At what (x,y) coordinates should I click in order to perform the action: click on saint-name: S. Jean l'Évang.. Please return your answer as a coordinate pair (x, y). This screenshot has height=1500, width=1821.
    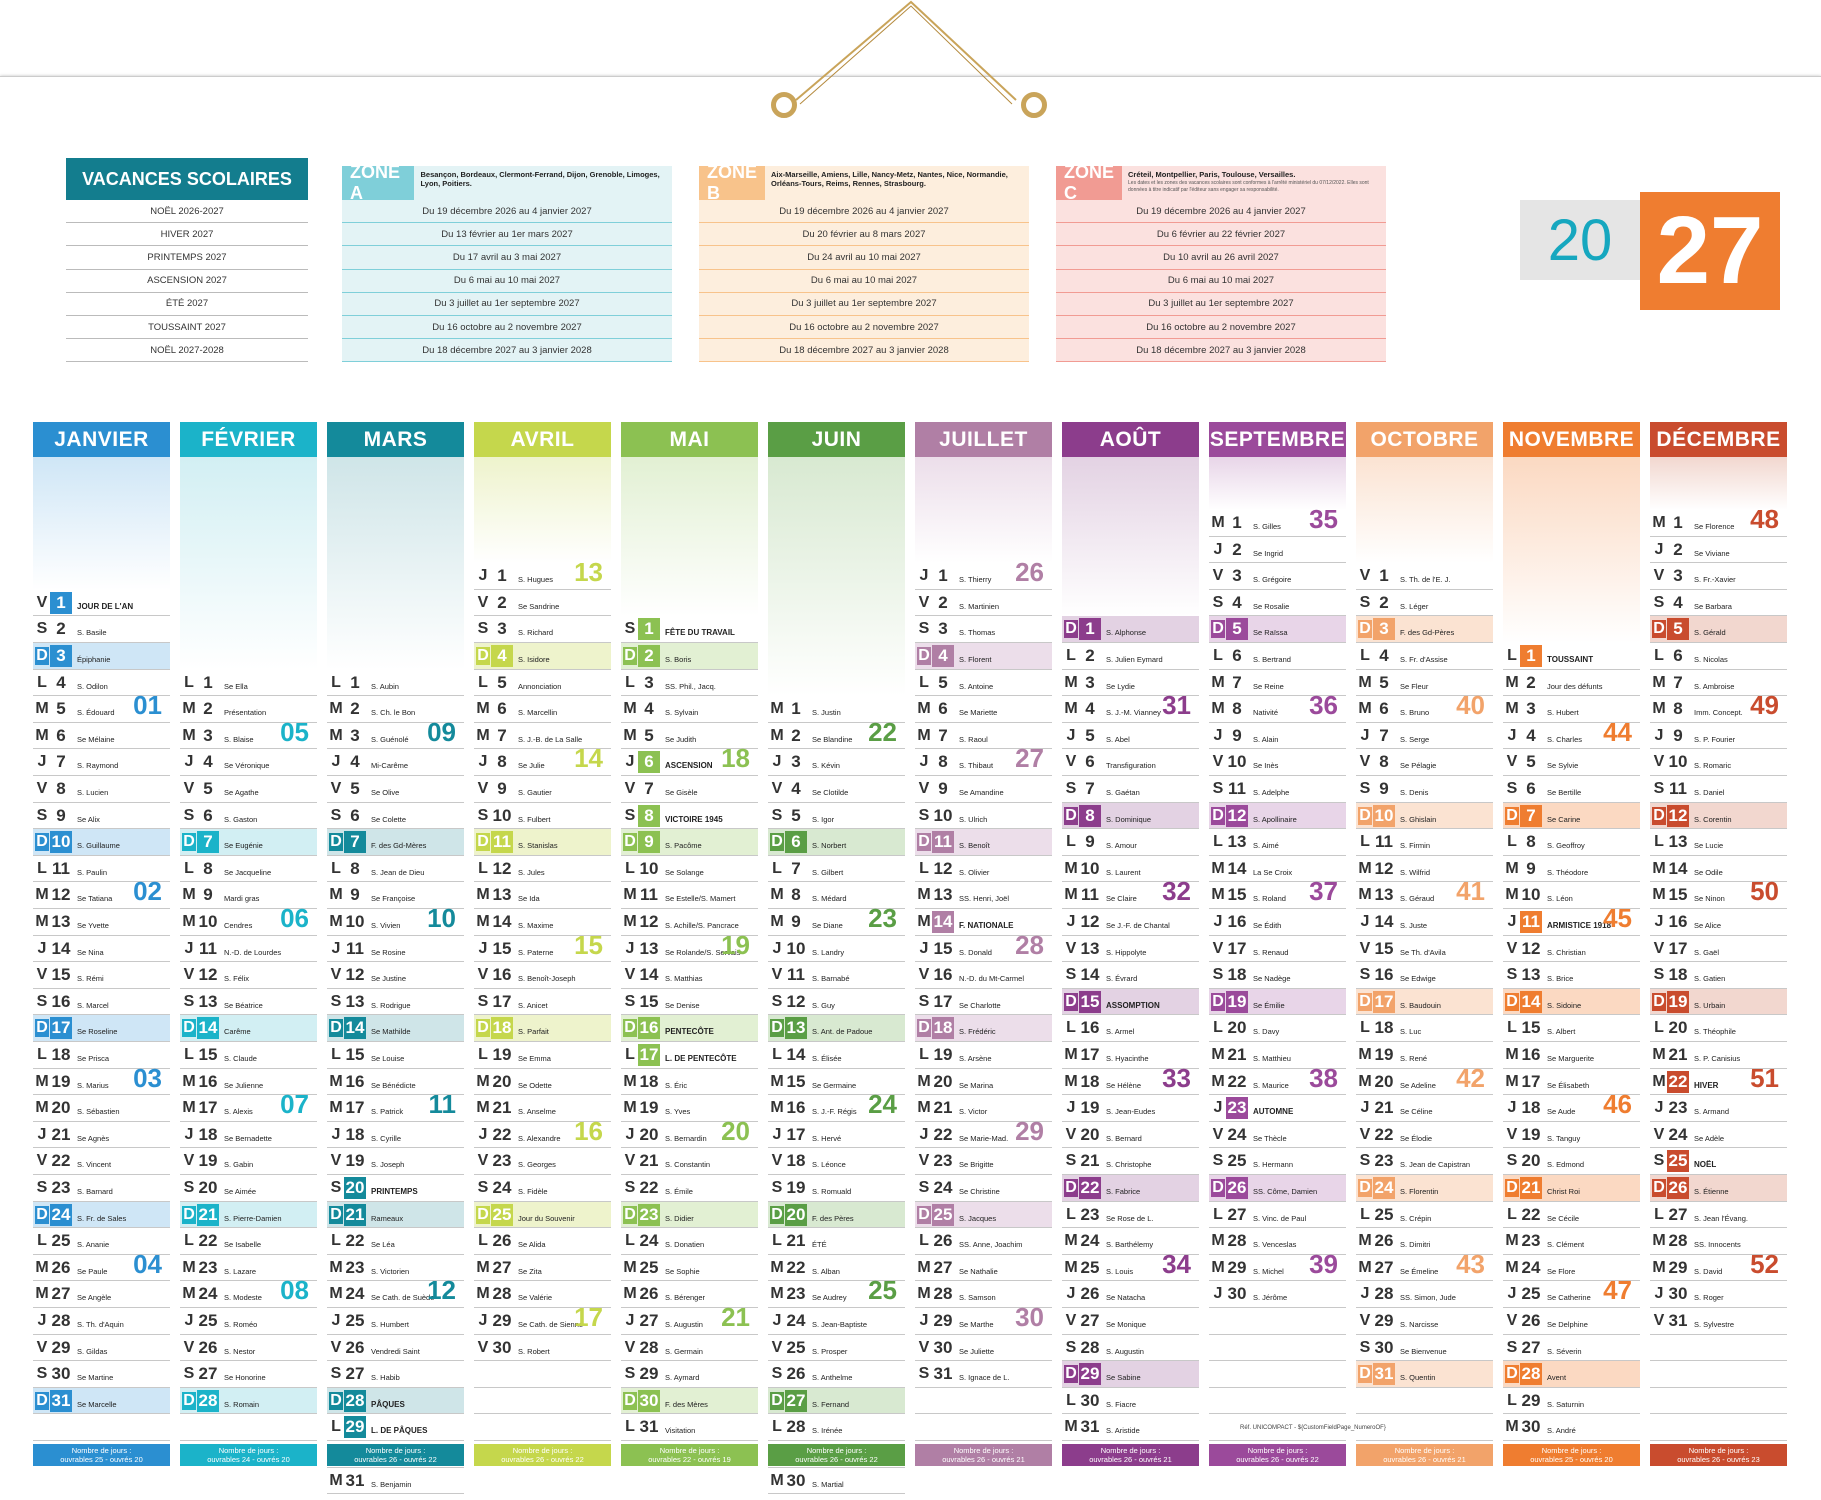
    Looking at the image, I should click on (1721, 1218).